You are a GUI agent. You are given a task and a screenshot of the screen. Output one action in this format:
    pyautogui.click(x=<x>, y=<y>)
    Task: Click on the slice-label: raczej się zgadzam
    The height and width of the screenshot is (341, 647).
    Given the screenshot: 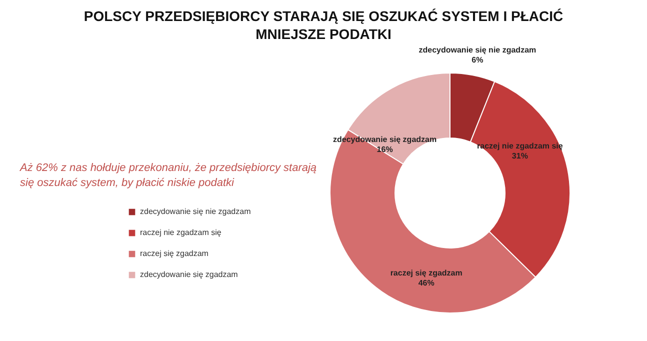 What is the action you would take?
    pyautogui.click(x=426, y=273)
    